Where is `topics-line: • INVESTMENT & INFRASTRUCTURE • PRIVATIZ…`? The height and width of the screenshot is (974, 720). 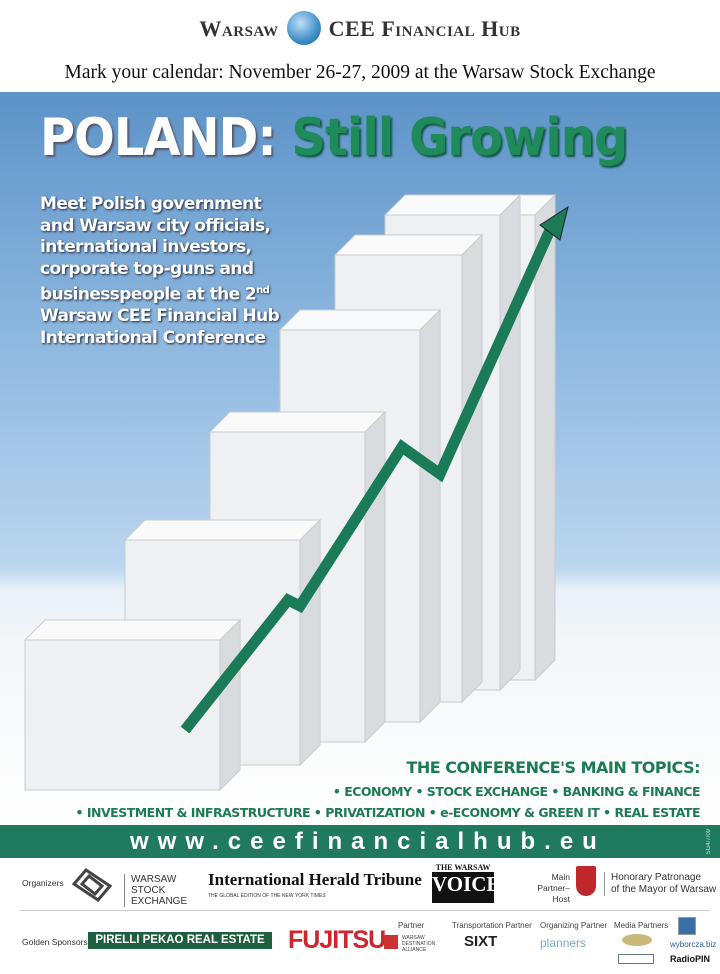 topics-line: • INVESTMENT & INFRASTRUCTURE • PRIVATIZ… is located at coordinates (388, 812).